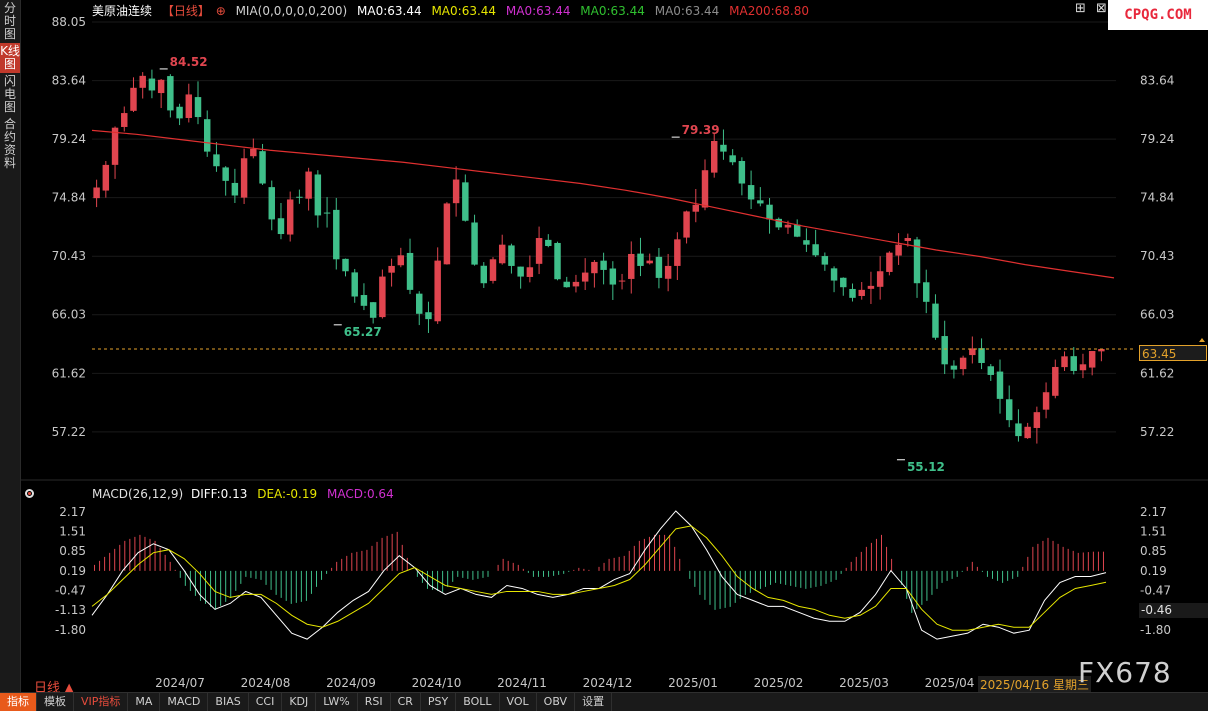 Image resolution: width=1208 pixels, height=711 pixels. Describe the element at coordinates (228, 702) in the screenshot. I see `indicator-tab-5: BIAS` at that location.